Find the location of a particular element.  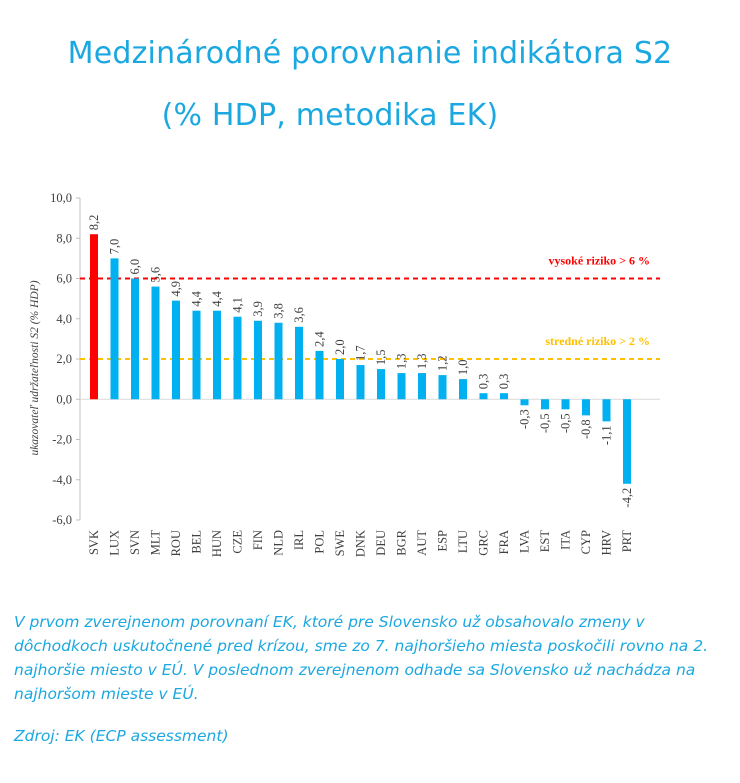

category-label: NLD is located at coordinates (279, 543).